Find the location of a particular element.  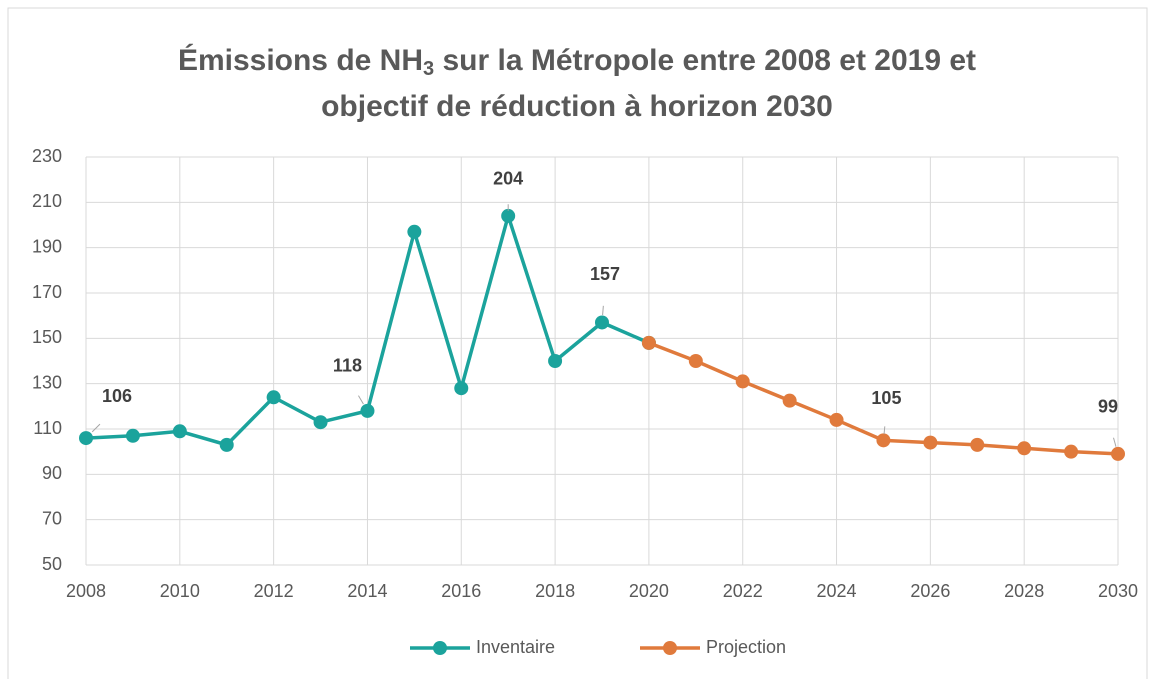

y-tick-label: 50 is located at coordinates (52, 564).